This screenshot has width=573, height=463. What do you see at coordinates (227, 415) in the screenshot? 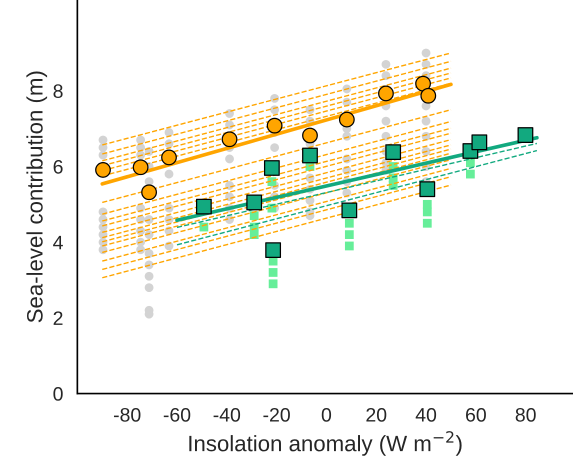
I see `x-tick-label: -40` at bounding box center [227, 415].